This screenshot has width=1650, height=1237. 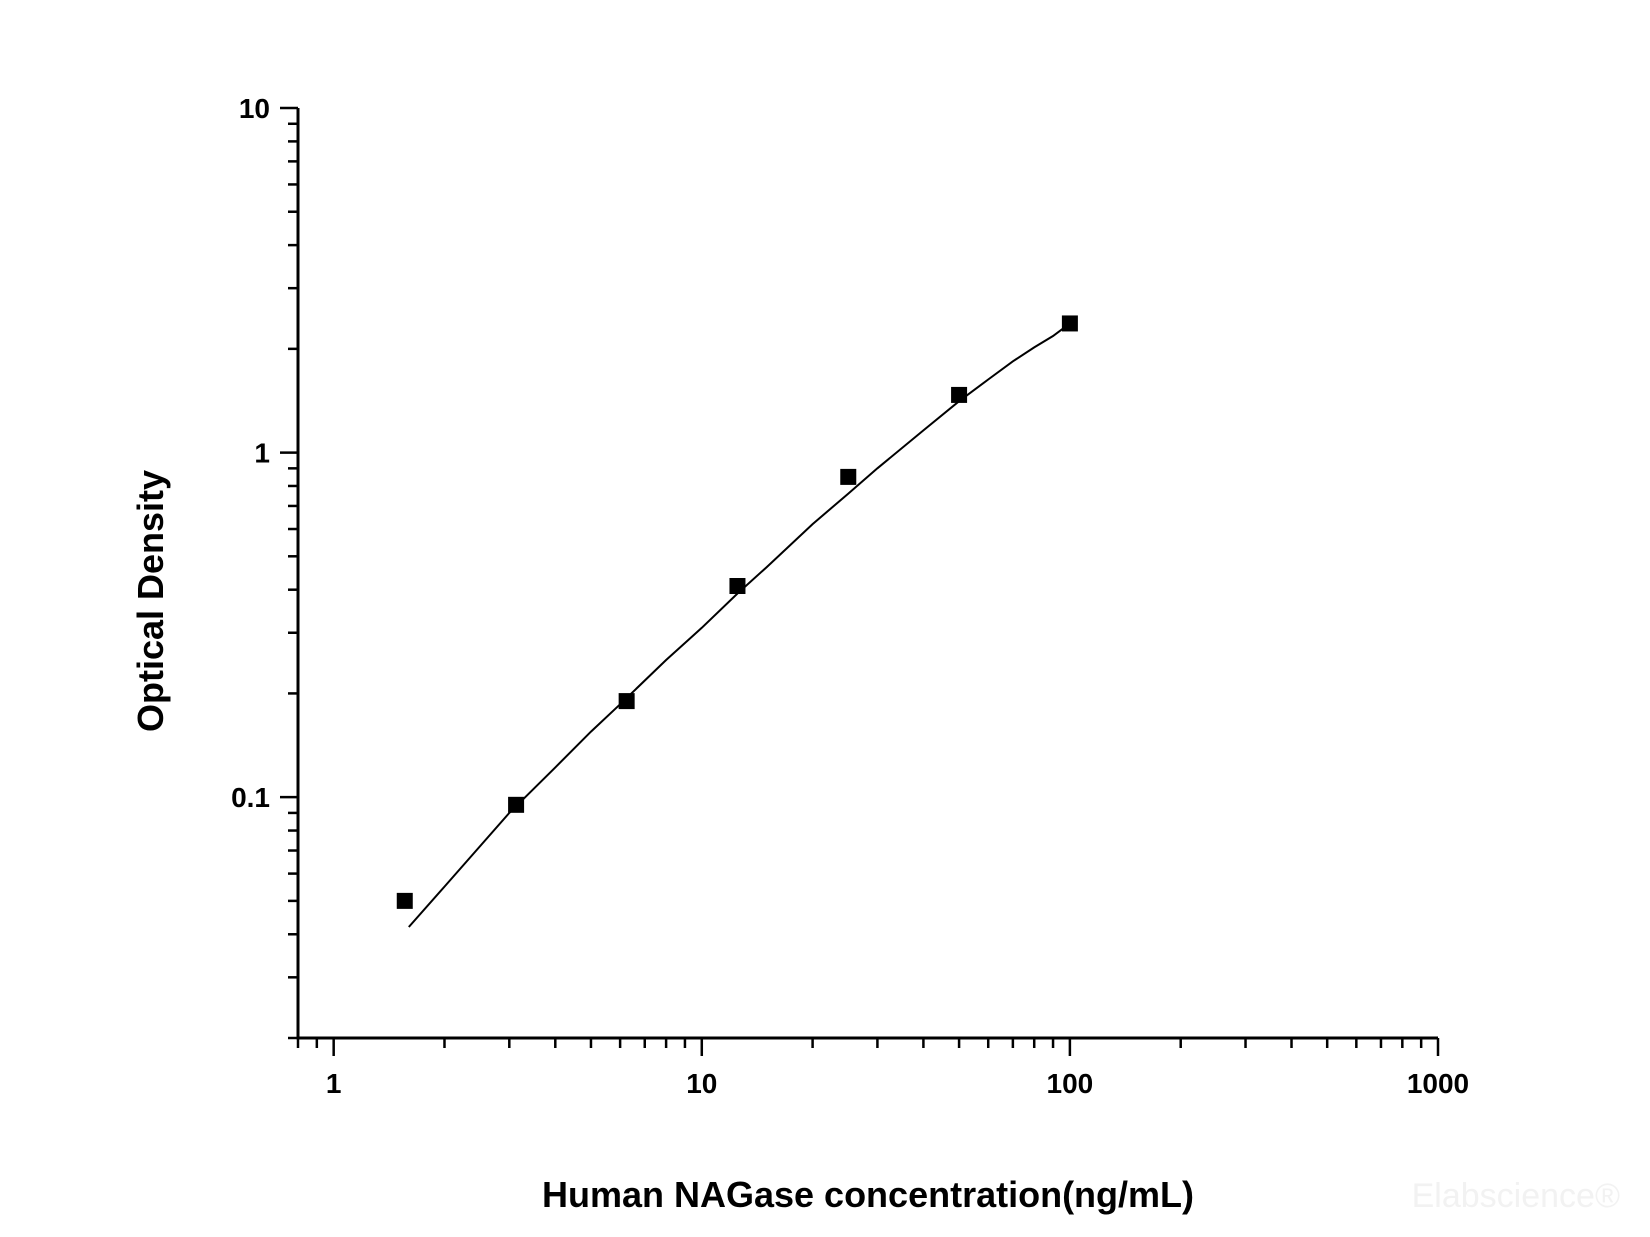 I want to click on y-tick-label: 1, so click(x=262, y=453).